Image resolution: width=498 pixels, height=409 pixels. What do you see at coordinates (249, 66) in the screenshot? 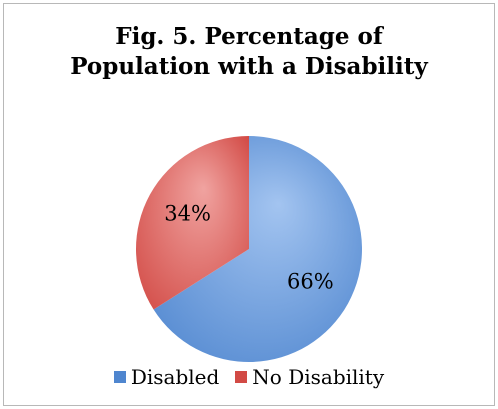
I see `chart-title-line-2: Population with a Disability` at bounding box center [249, 66].